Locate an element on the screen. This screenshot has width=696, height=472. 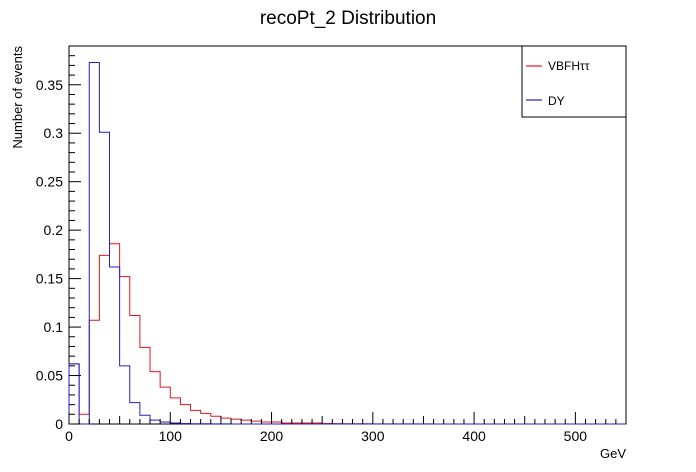
legend-label-vbfh: VBFHττ is located at coordinates (569, 66).